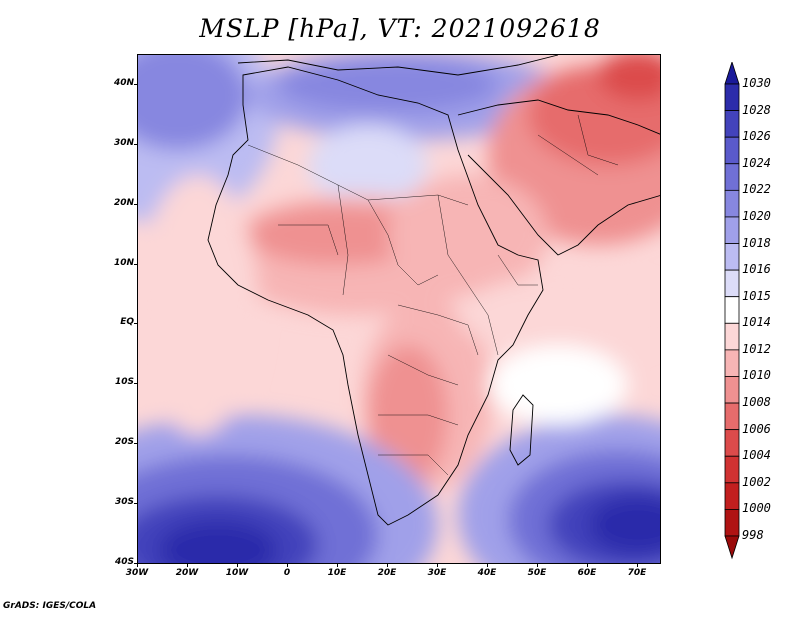 Image resolution: width=800 pixels, height=618 pixels. What do you see at coordinates (756, 136) in the screenshot?
I see `colorbar-label: 1026` at bounding box center [756, 136].